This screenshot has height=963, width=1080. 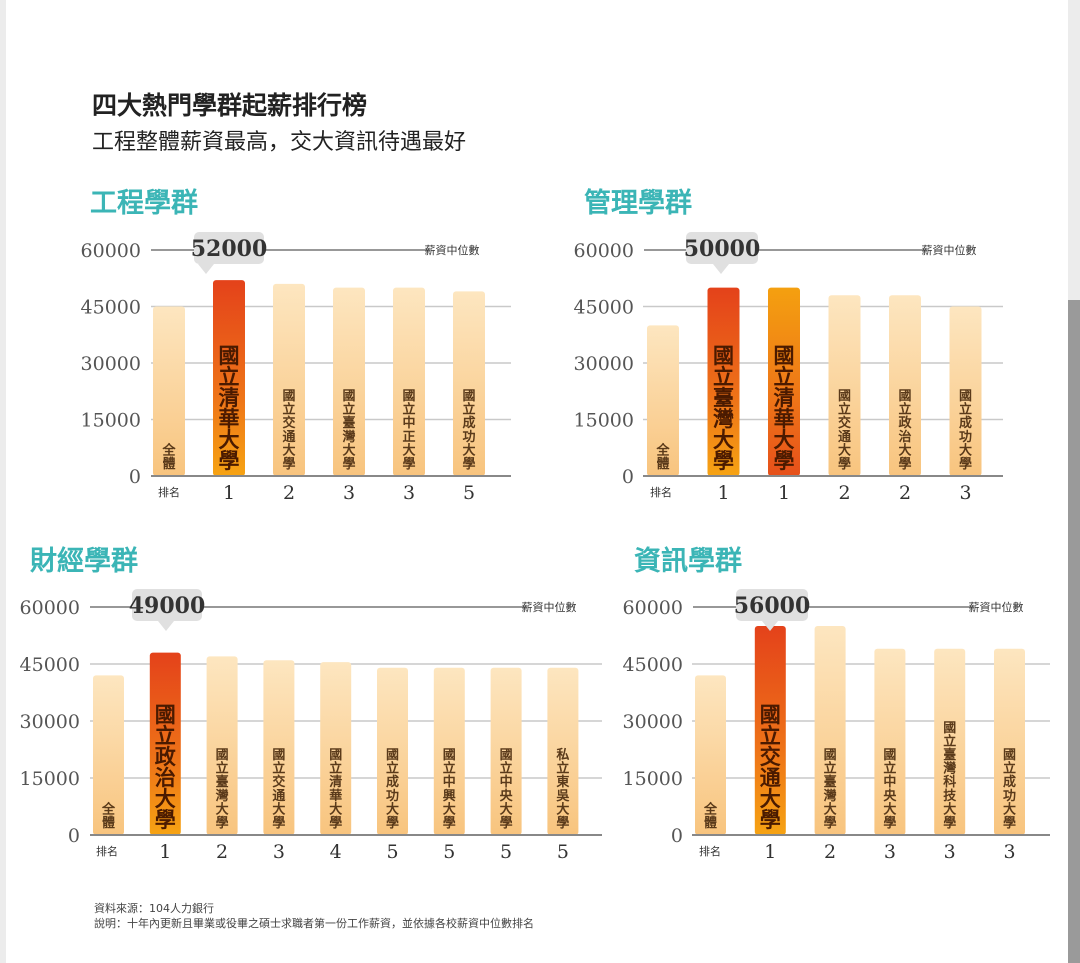 I want to click on category-label: 國立臺灣大學, so click(x=830, y=789).